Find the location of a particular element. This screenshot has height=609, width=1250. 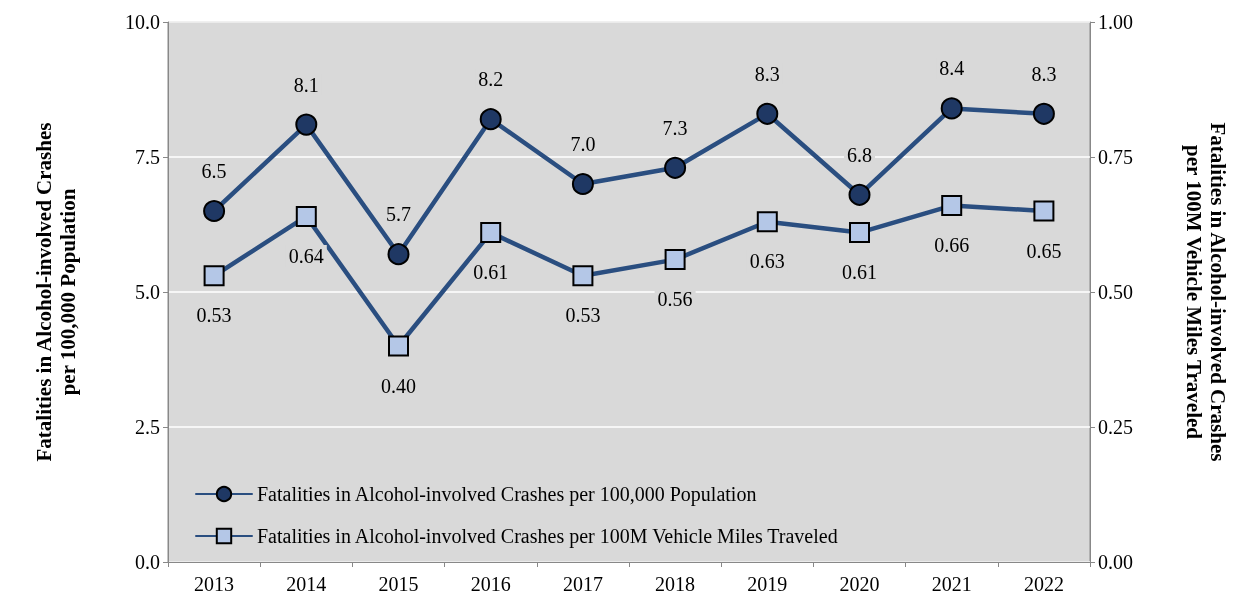

y-tick-label: 7.5 is located at coordinates (147, 157).